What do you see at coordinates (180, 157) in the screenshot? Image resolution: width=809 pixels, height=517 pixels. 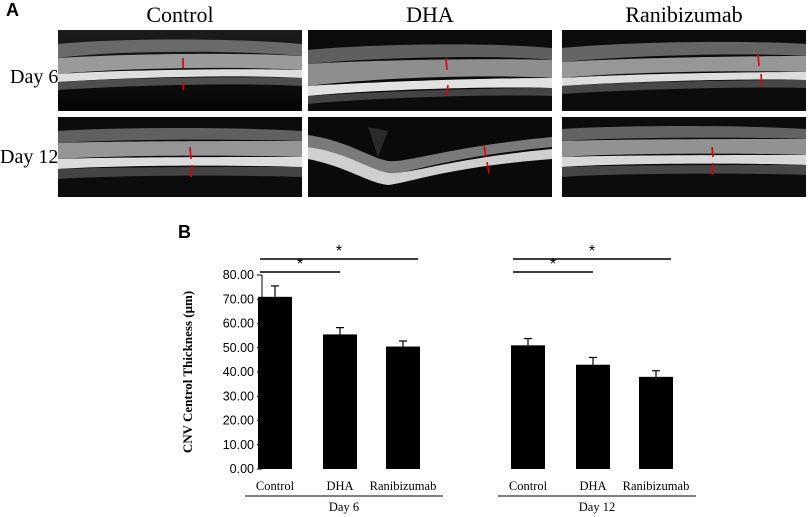 I see `oct-image-control-day12` at bounding box center [180, 157].